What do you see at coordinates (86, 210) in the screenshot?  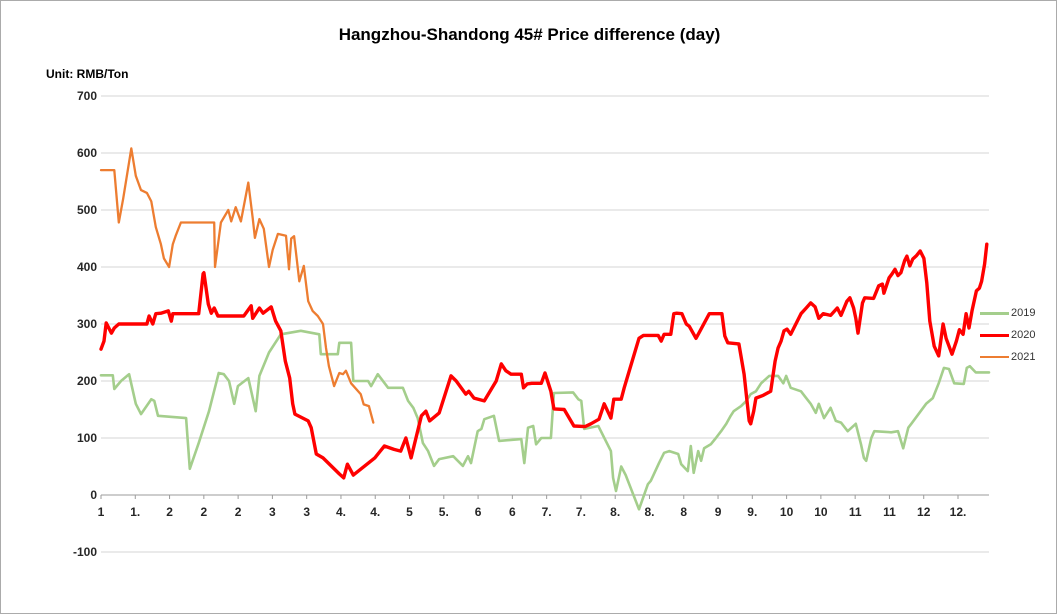 I see `y-tick-label: 500` at bounding box center [86, 210].